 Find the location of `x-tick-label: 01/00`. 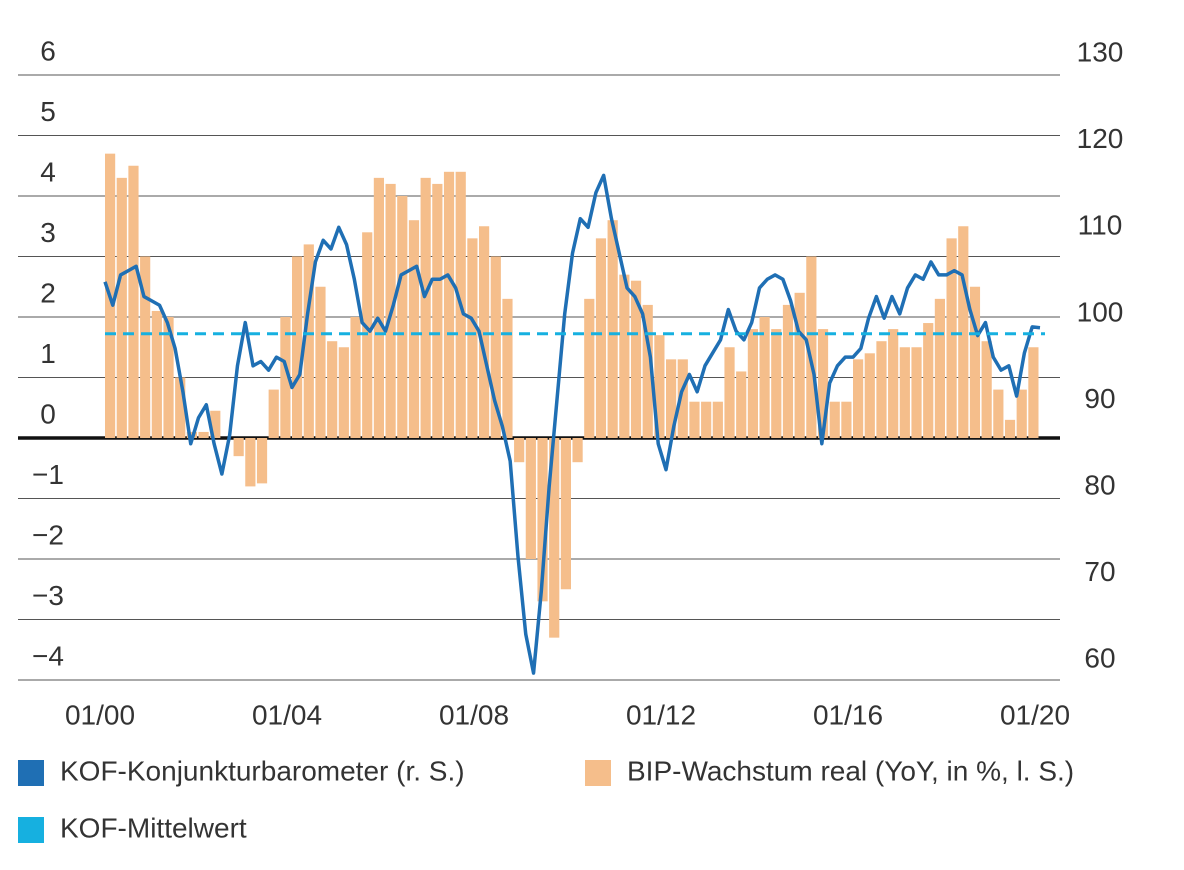

x-tick-label: 01/00 is located at coordinates (100, 714).